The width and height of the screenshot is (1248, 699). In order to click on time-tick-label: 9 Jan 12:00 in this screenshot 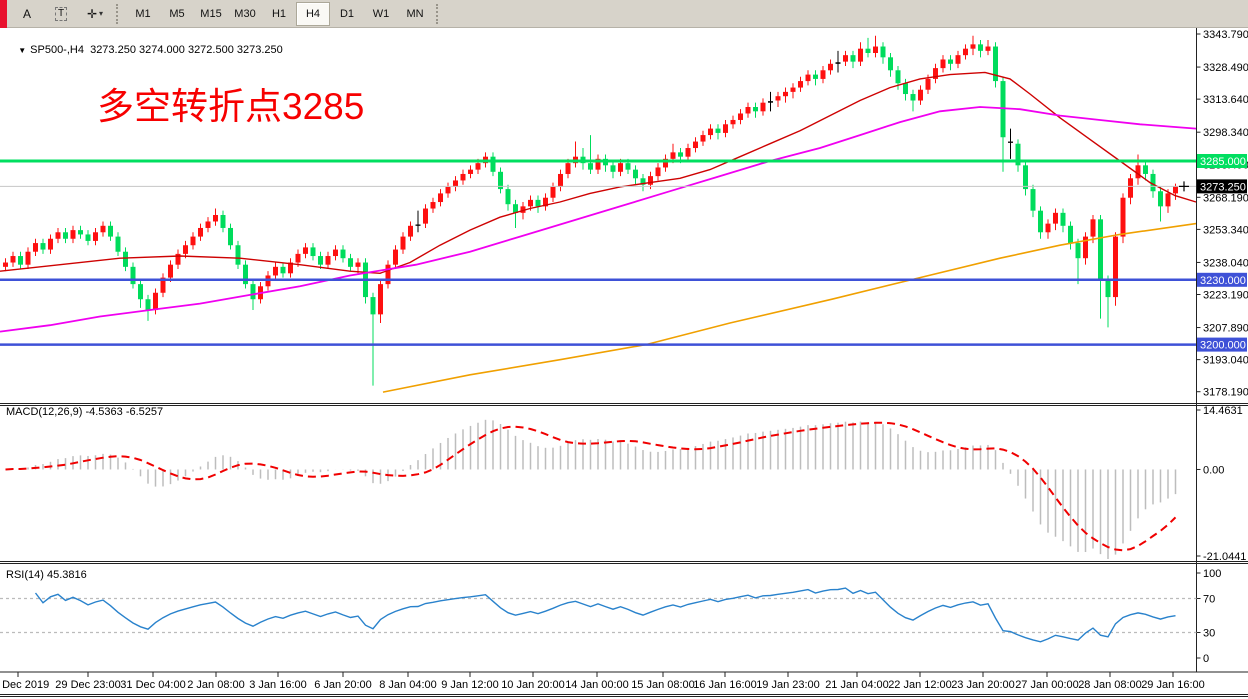, I will do `click(470, 685)`.